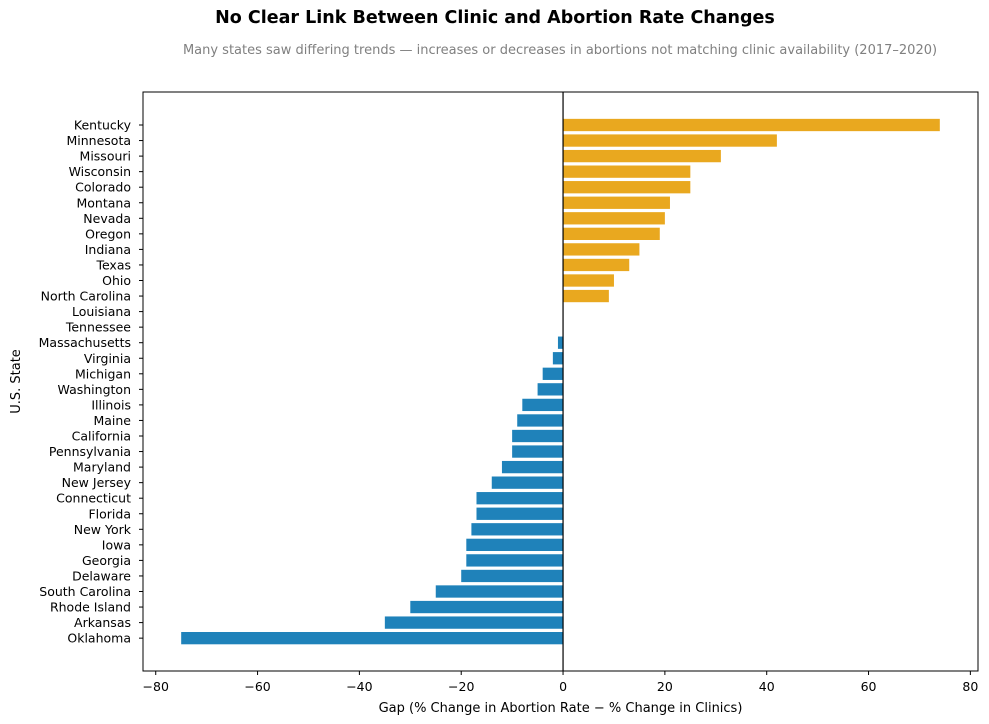 The height and width of the screenshot is (724, 989). I want to click on bar-oregon, so click(611, 233).